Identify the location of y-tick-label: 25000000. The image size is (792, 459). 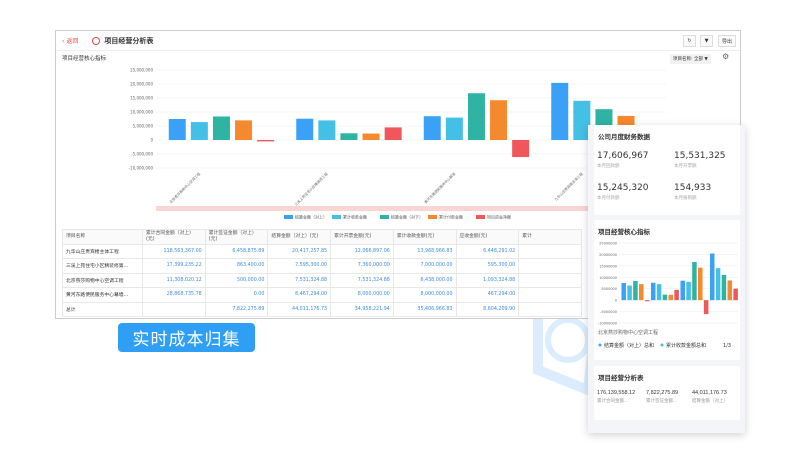
(608, 244).